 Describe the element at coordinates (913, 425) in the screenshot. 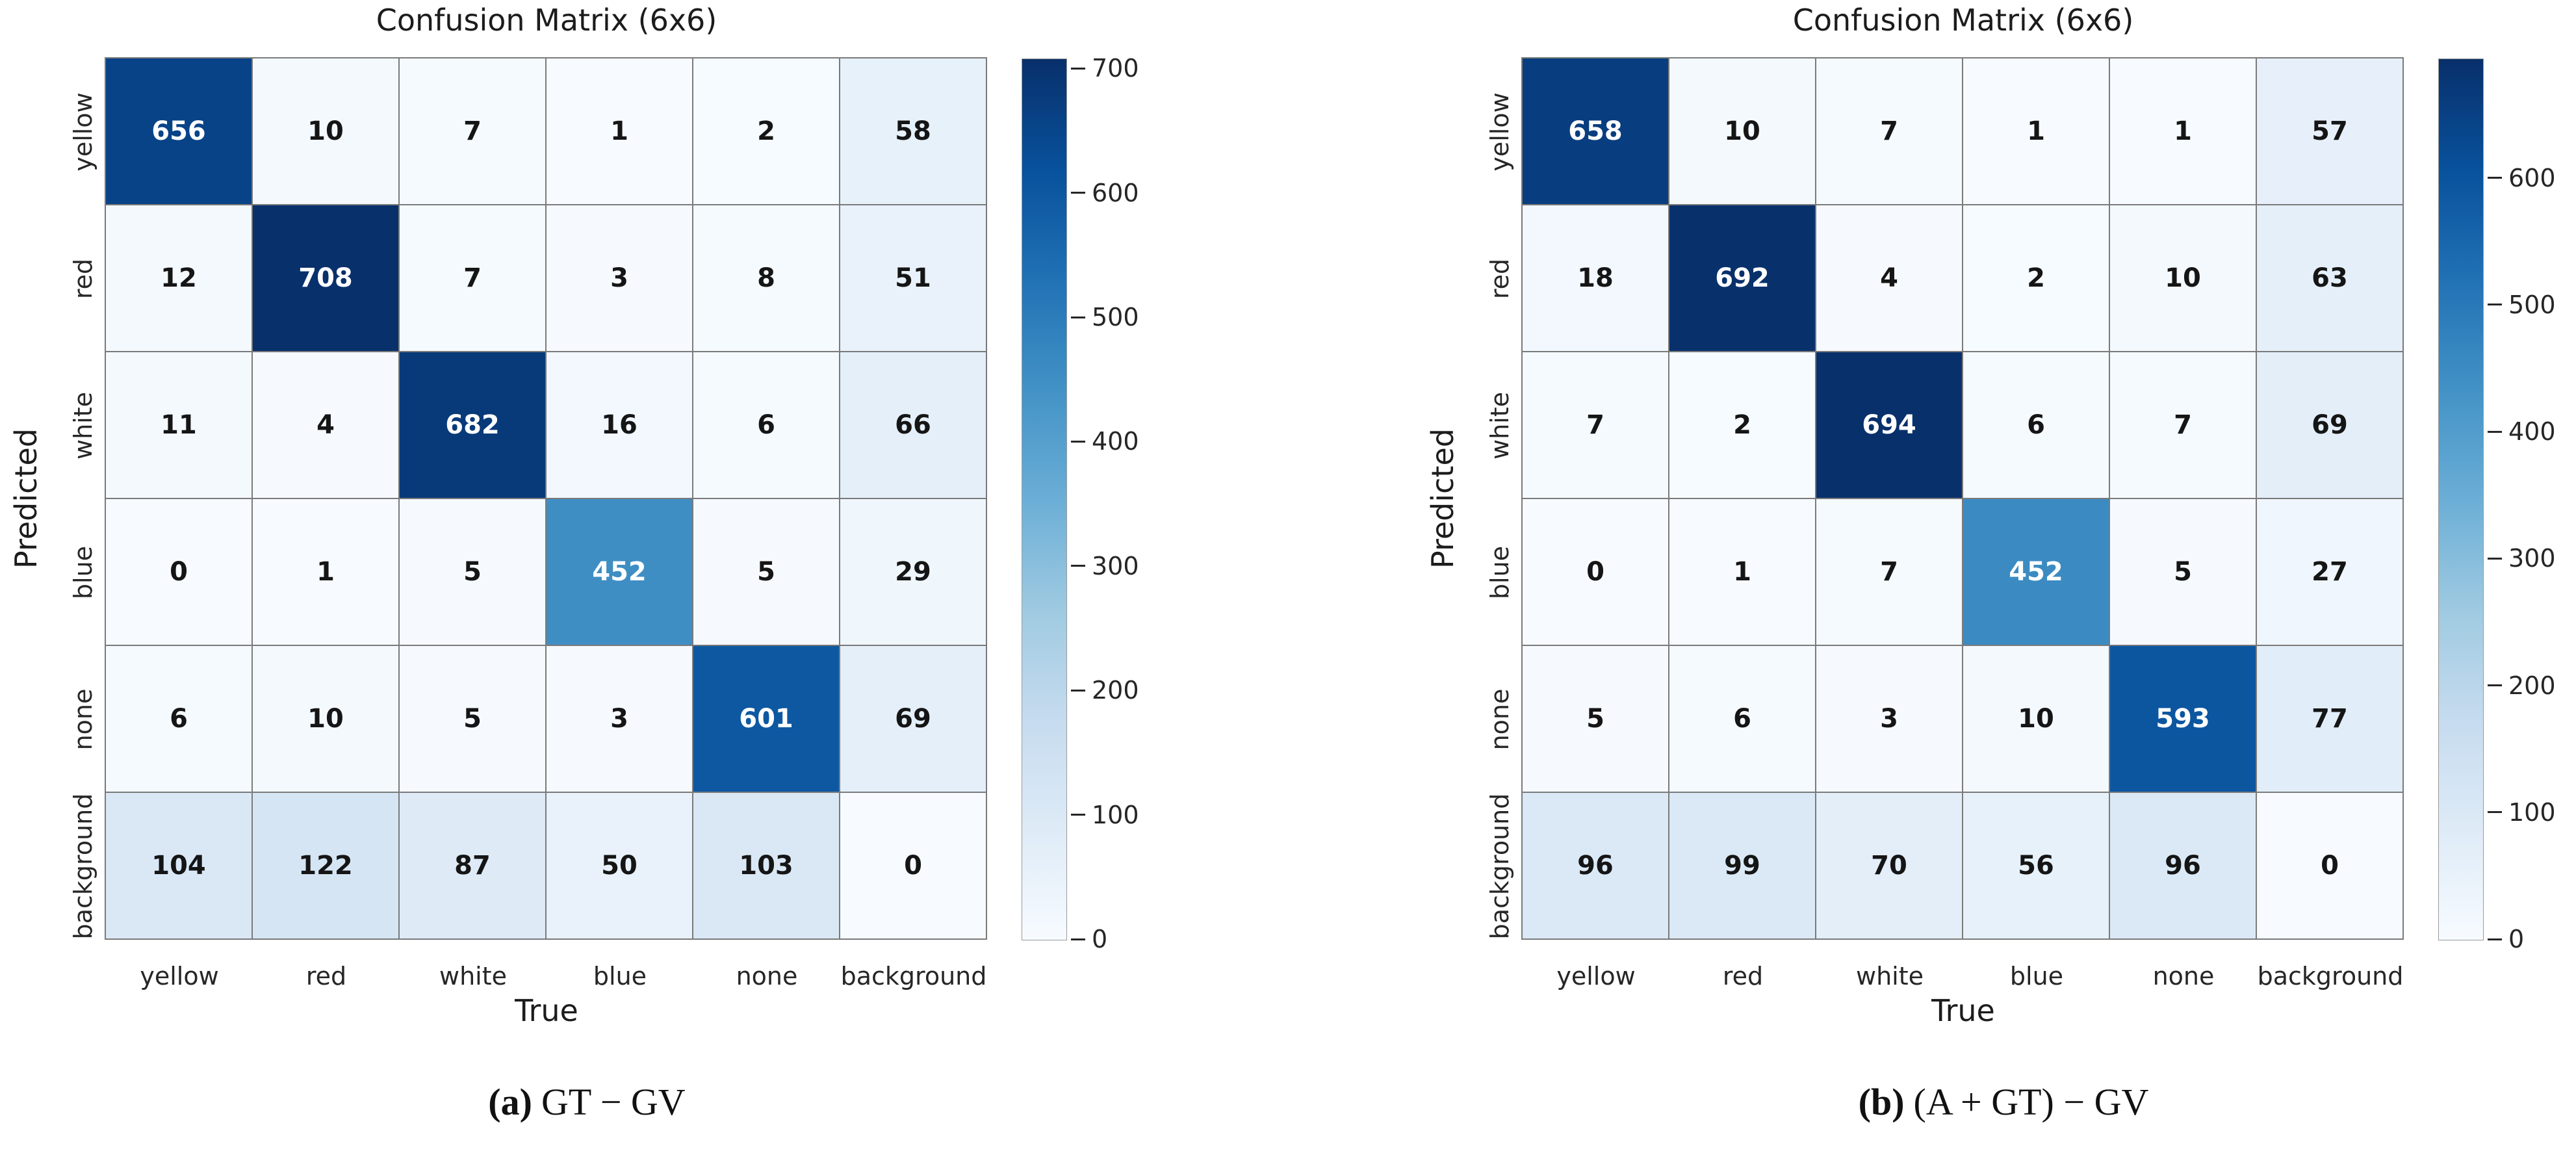

I see `heatmap-cell-white-background: 66` at that location.